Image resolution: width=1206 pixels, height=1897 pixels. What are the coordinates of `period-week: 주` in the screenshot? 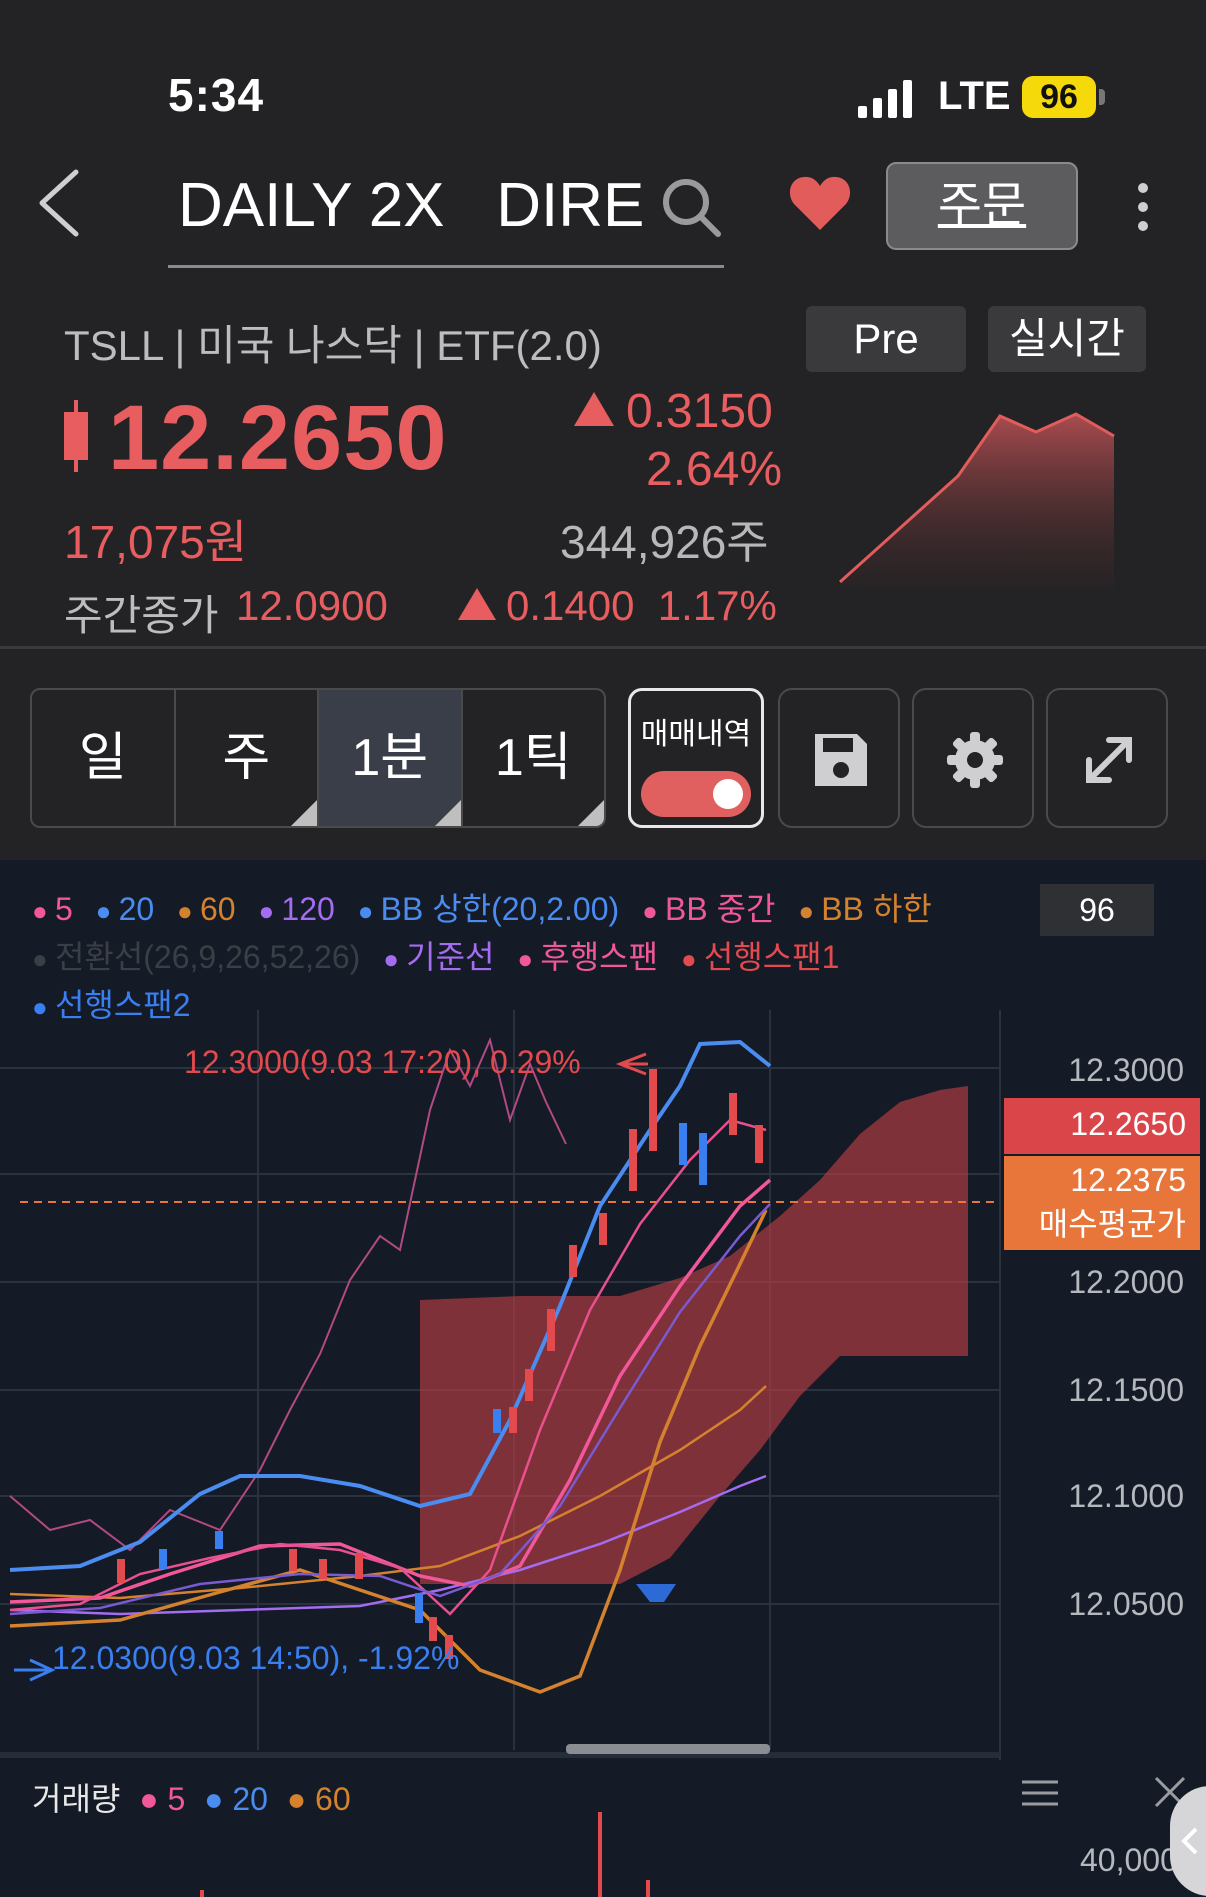 It's located at (247, 758).